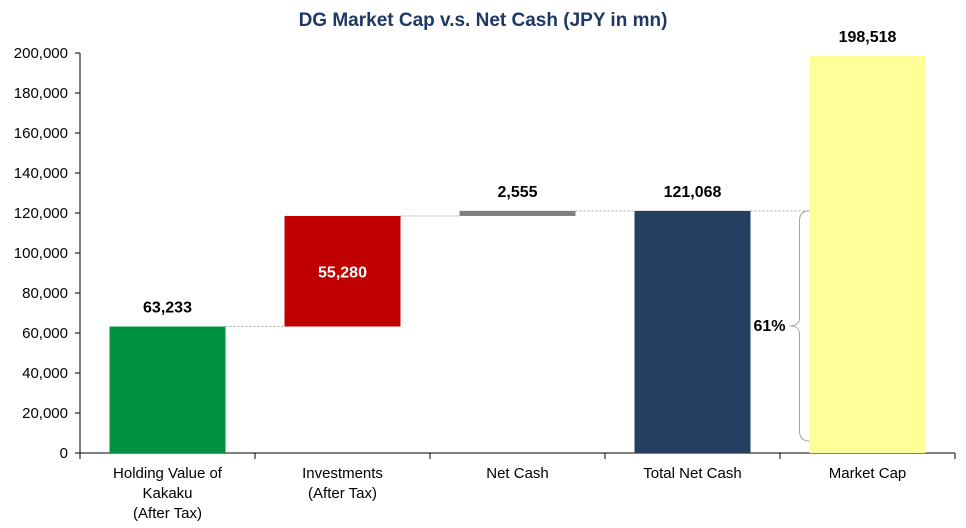 The height and width of the screenshot is (528, 966). What do you see at coordinates (168, 473) in the screenshot?
I see `category-label: Holding Value of` at bounding box center [168, 473].